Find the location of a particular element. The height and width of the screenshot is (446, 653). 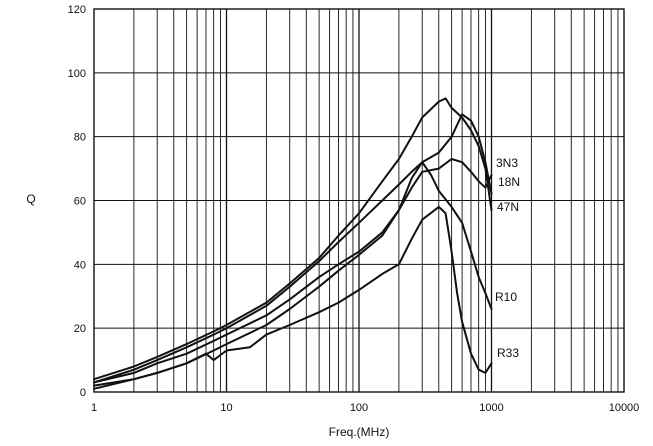

series-label-r33: R33 is located at coordinates (508, 353).